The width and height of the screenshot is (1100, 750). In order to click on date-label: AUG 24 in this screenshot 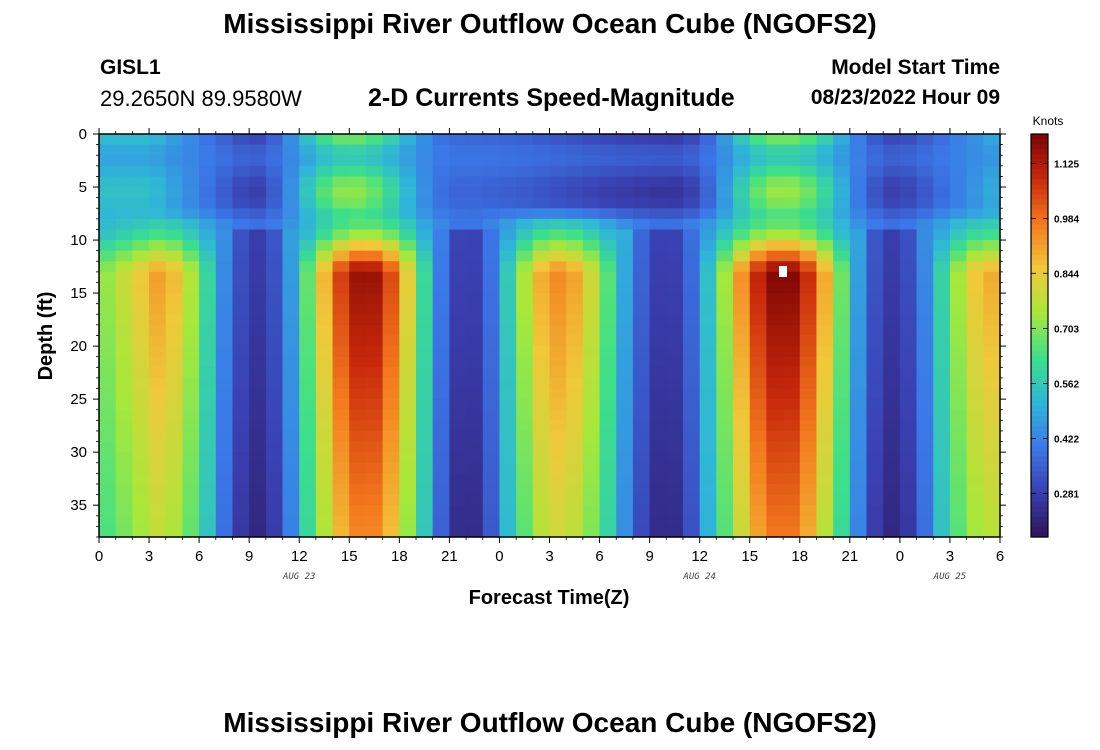, I will do `click(699, 577)`.